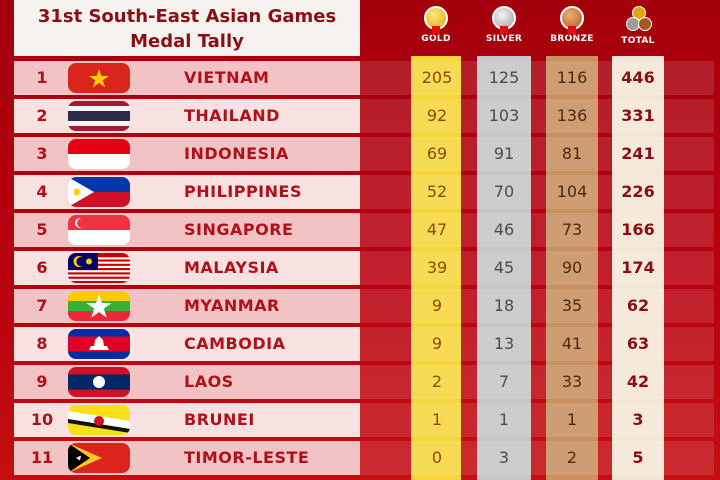 The image size is (720, 480). I want to click on gold-count: 52, so click(437, 191).